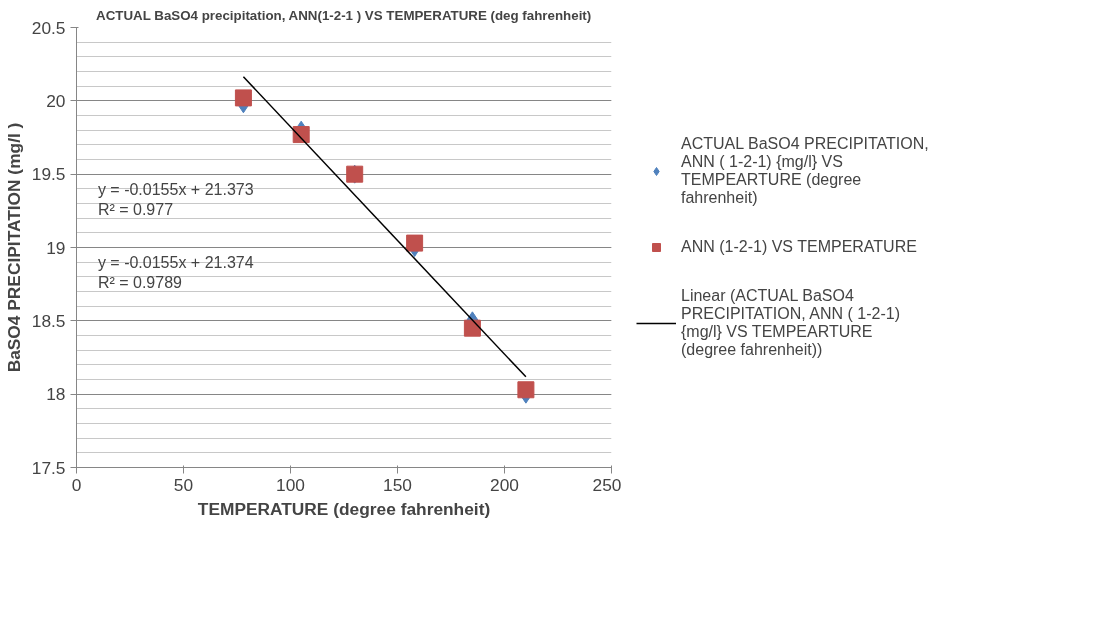 This screenshot has width=1098, height=636. What do you see at coordinates (48, 320) in the screenshot?
I see `y-tick-label: 18.5` at bounding box center [48, 320].